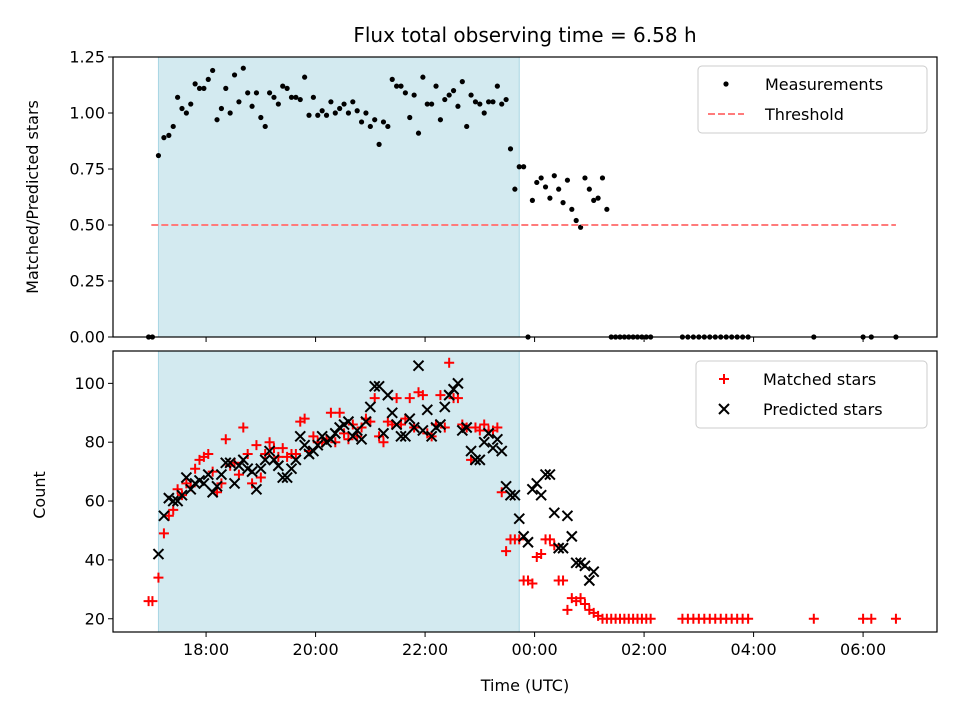 This screenshot has width=960, height=720. Describe the element at coordinates (95, 442) in the screenshot. I see `y-tick-label: 80` at that location.